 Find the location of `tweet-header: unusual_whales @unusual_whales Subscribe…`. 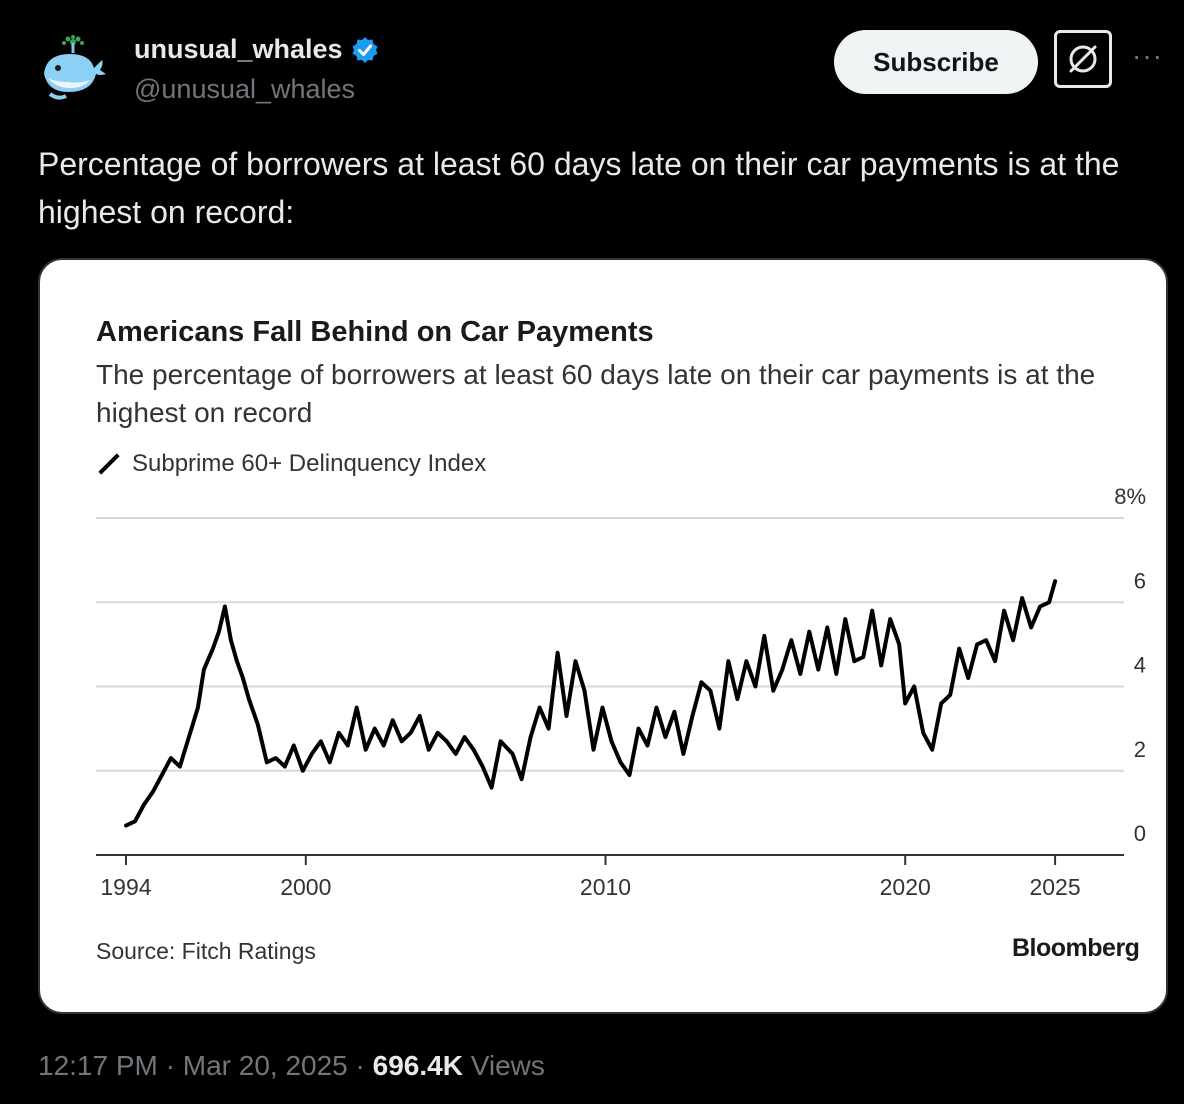

tweet-header: unusual_whales @unusual_whales Subscribe… is located at coordinates (603, 68).